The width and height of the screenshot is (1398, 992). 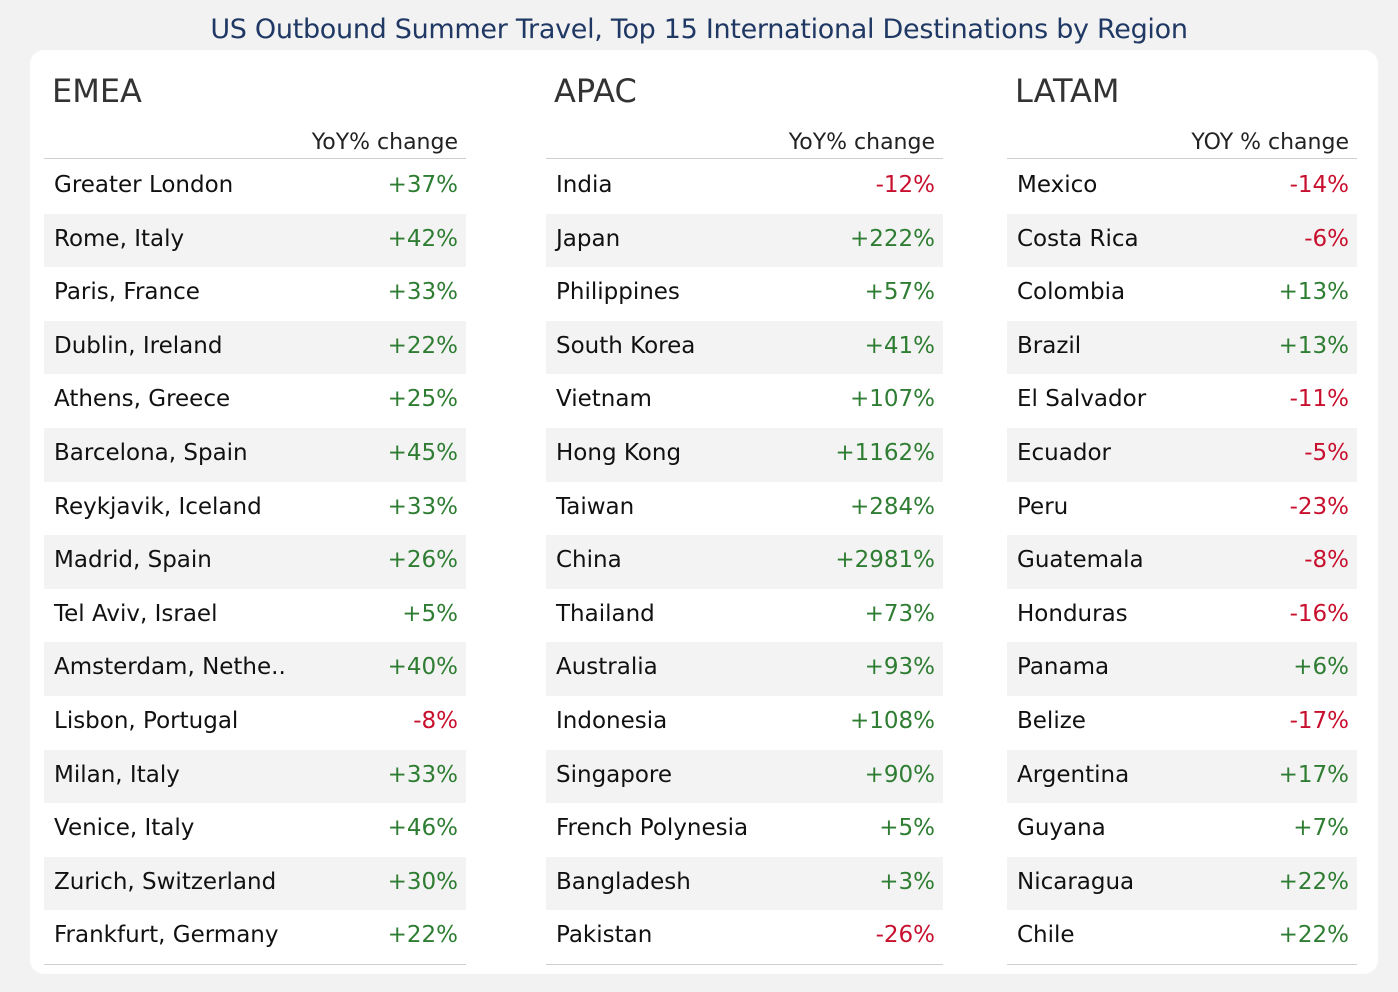 I want to click on yoy-change-value: +93%, so click(x=899, y=667).